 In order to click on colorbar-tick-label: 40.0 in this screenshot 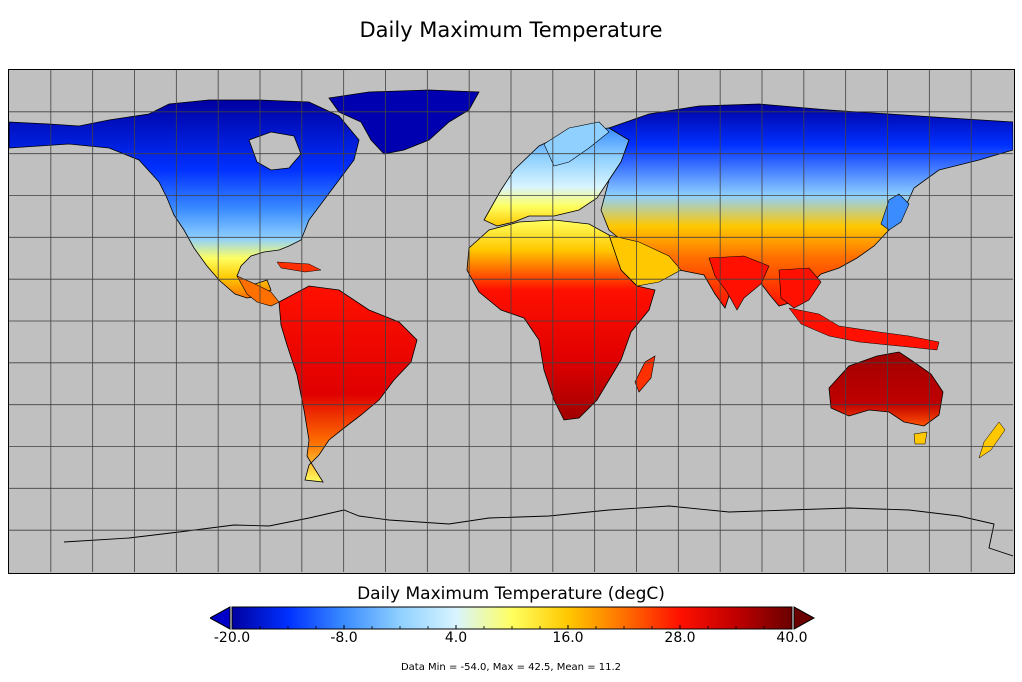, I will do `click(792, 638)`.